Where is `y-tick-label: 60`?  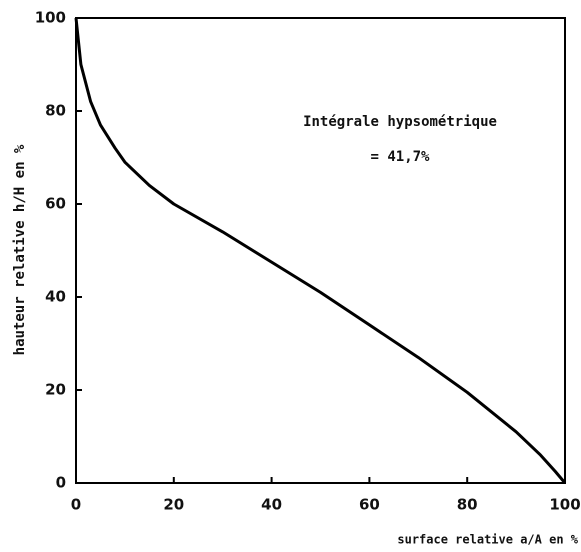
y-tick-label: 60 is located at coordinates (55, 204).